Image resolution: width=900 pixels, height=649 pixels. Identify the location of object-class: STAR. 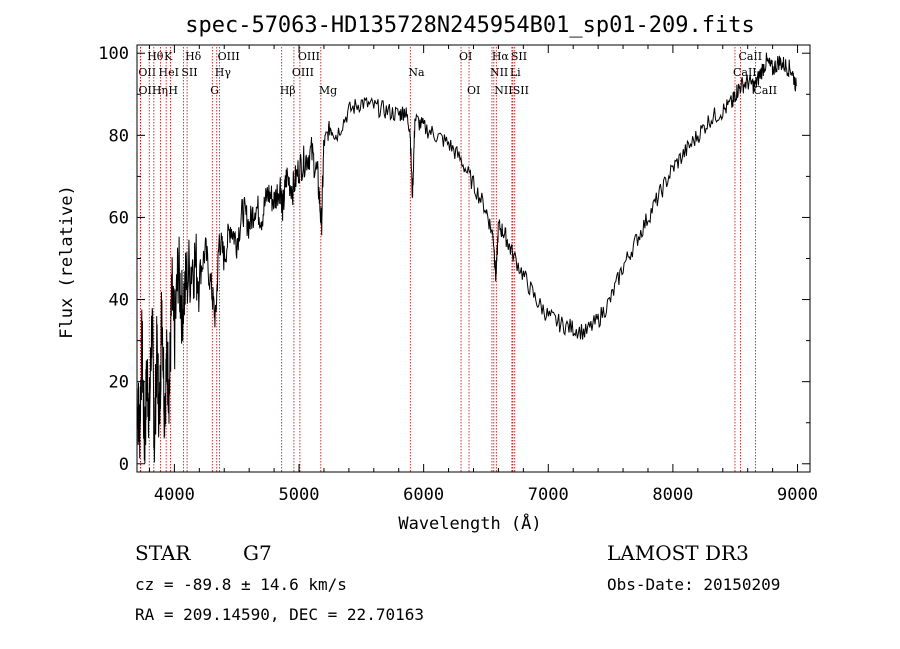
(163, 553).